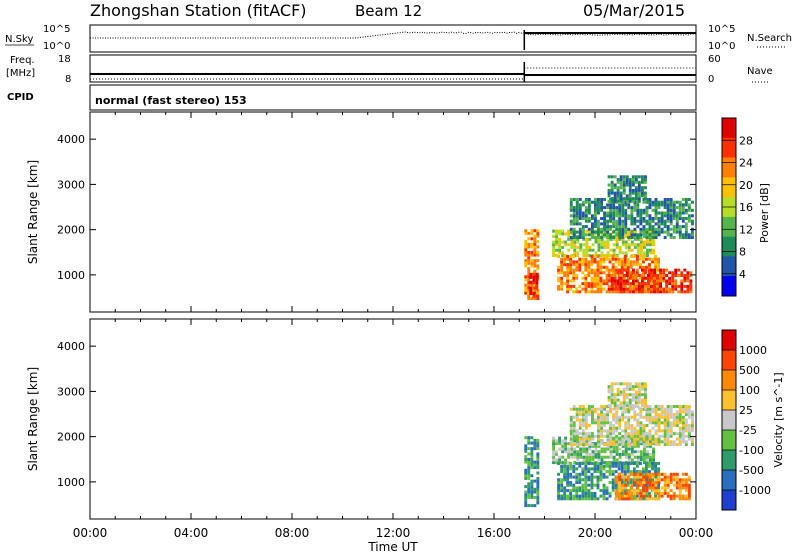 The image size is (800, 554). I want to click on power-colorbar-label: 28, so click(746, 140).